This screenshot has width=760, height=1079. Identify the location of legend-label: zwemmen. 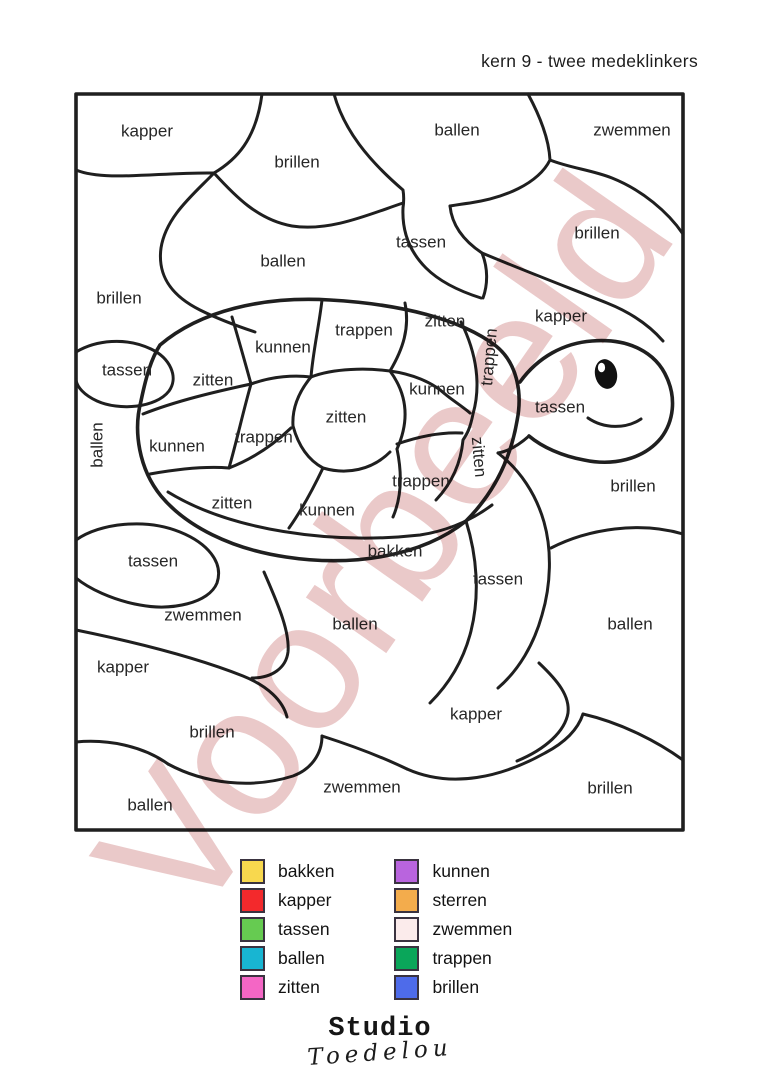
(472, 928).